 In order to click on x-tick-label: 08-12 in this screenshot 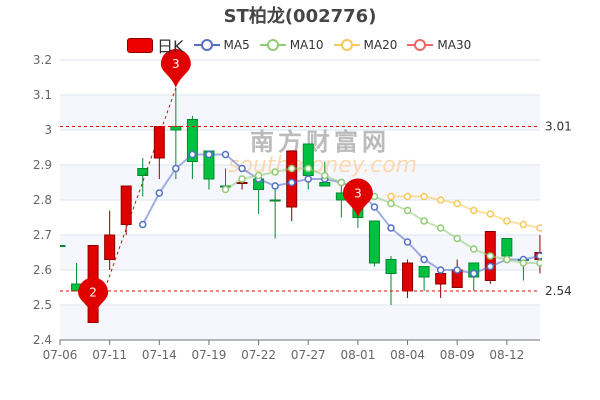, I will do `click(506, 355)`.